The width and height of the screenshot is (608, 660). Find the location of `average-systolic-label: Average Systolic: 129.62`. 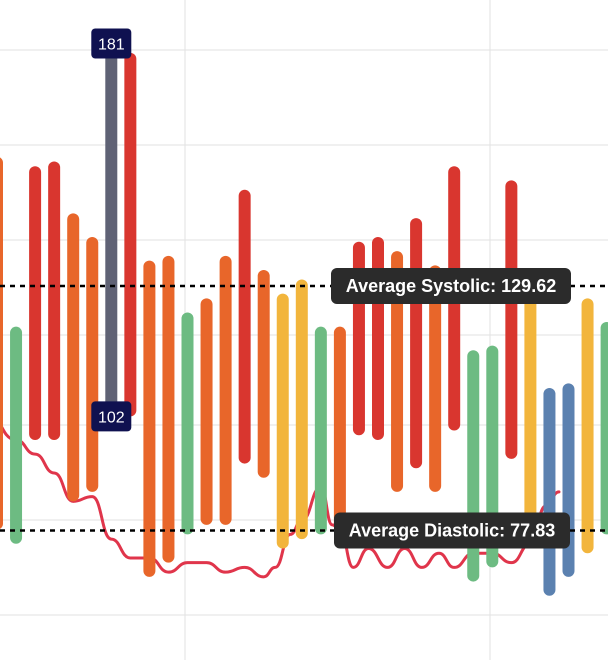

average-systolic-label: Average Systolic: 129.62 is located at coordinates (451, 286).